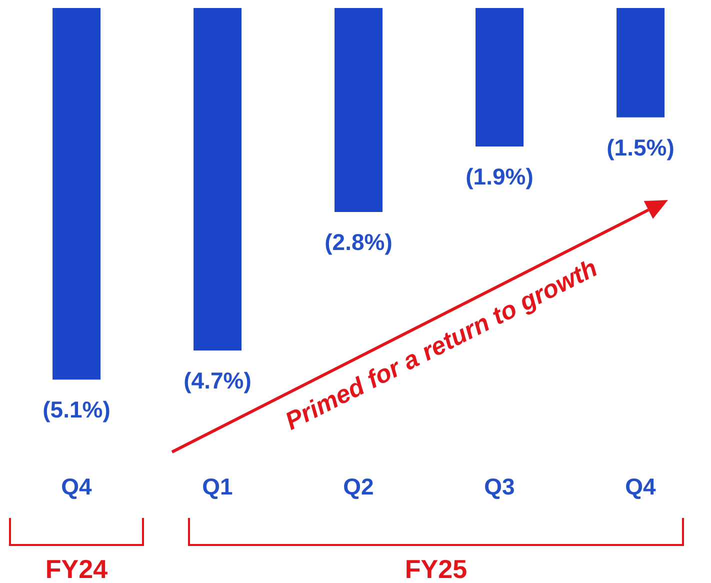 This screenshot has height=583, width=711. Describe the element at coordinates (218, 381) in the screenshot. I see `data-label: (4.7%)` at that location.